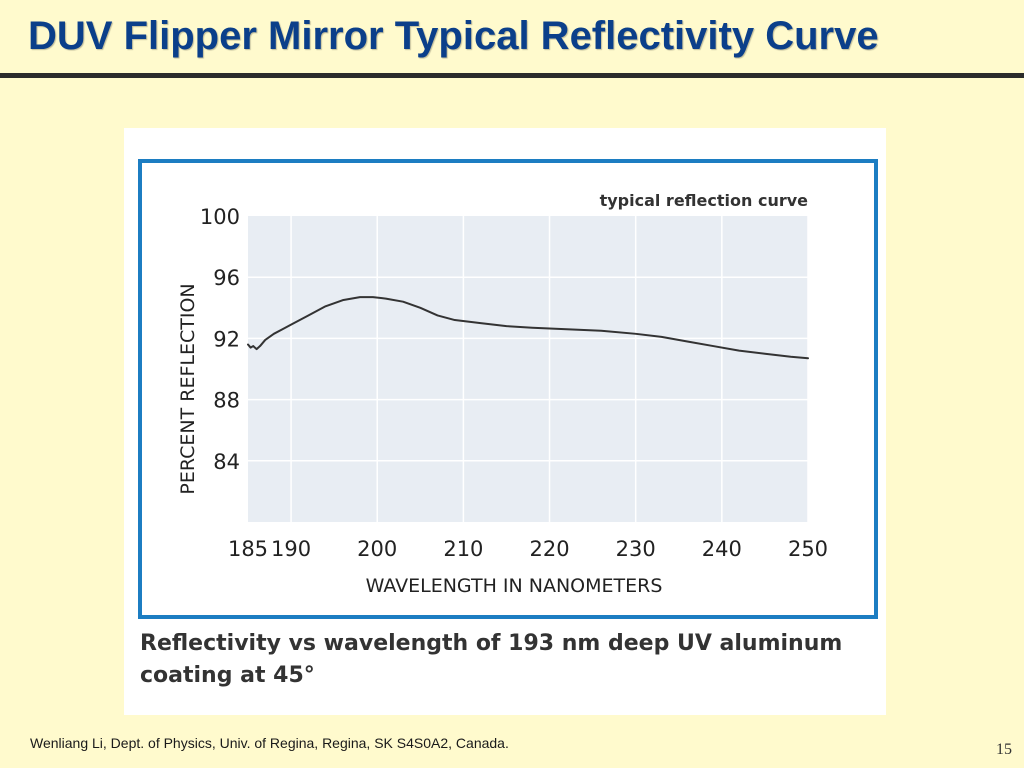 The height and width of the screenshot is (768, 1024). I want to click on y-tick-label: 96, so click(226, 278).